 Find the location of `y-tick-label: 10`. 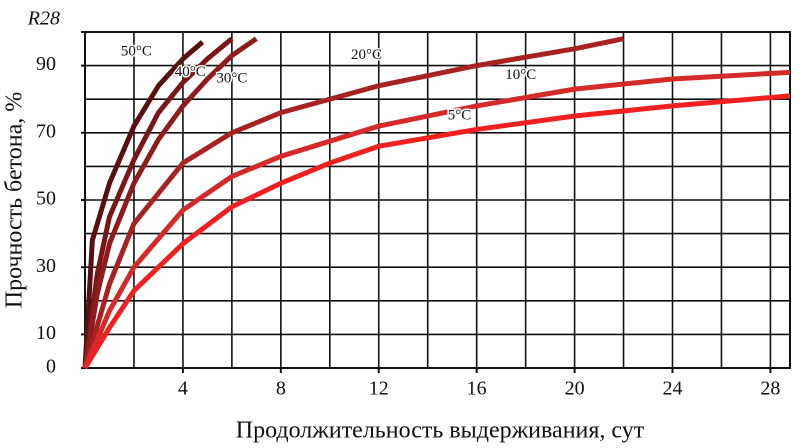

y-tick-label: 10 is located at coordinates (46, 333).